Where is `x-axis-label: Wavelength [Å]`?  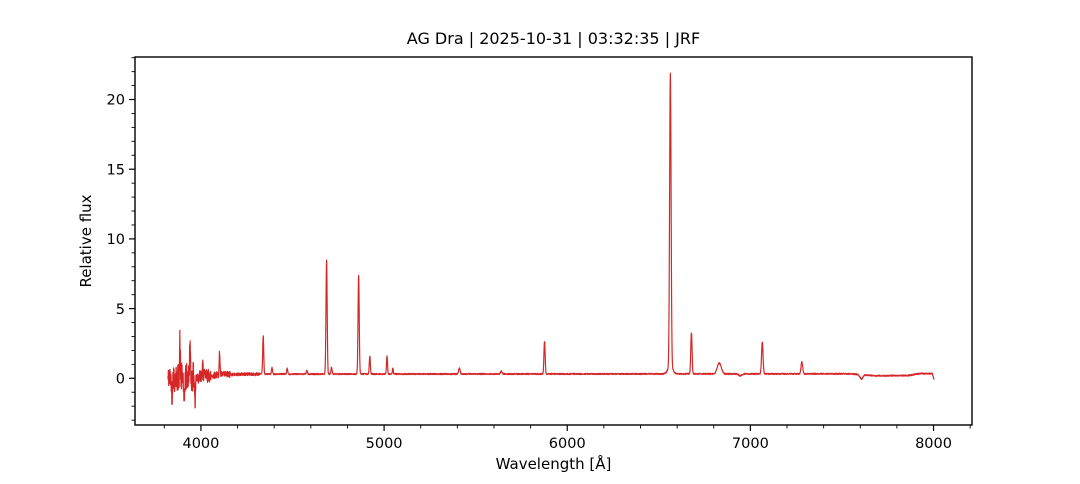
x-axis-label: Wavelength [Å] is located at coordinates (554, 463).